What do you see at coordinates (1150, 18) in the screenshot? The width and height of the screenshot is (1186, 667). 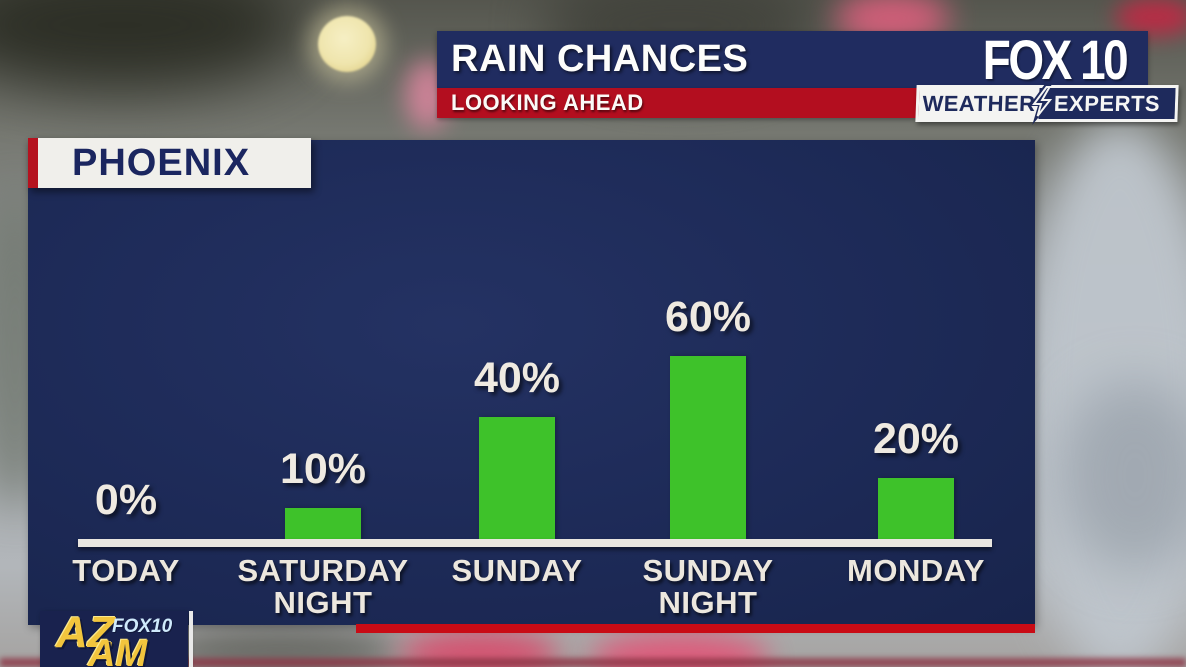 I see `bg-red-light` at bounding box center [1150, 18].